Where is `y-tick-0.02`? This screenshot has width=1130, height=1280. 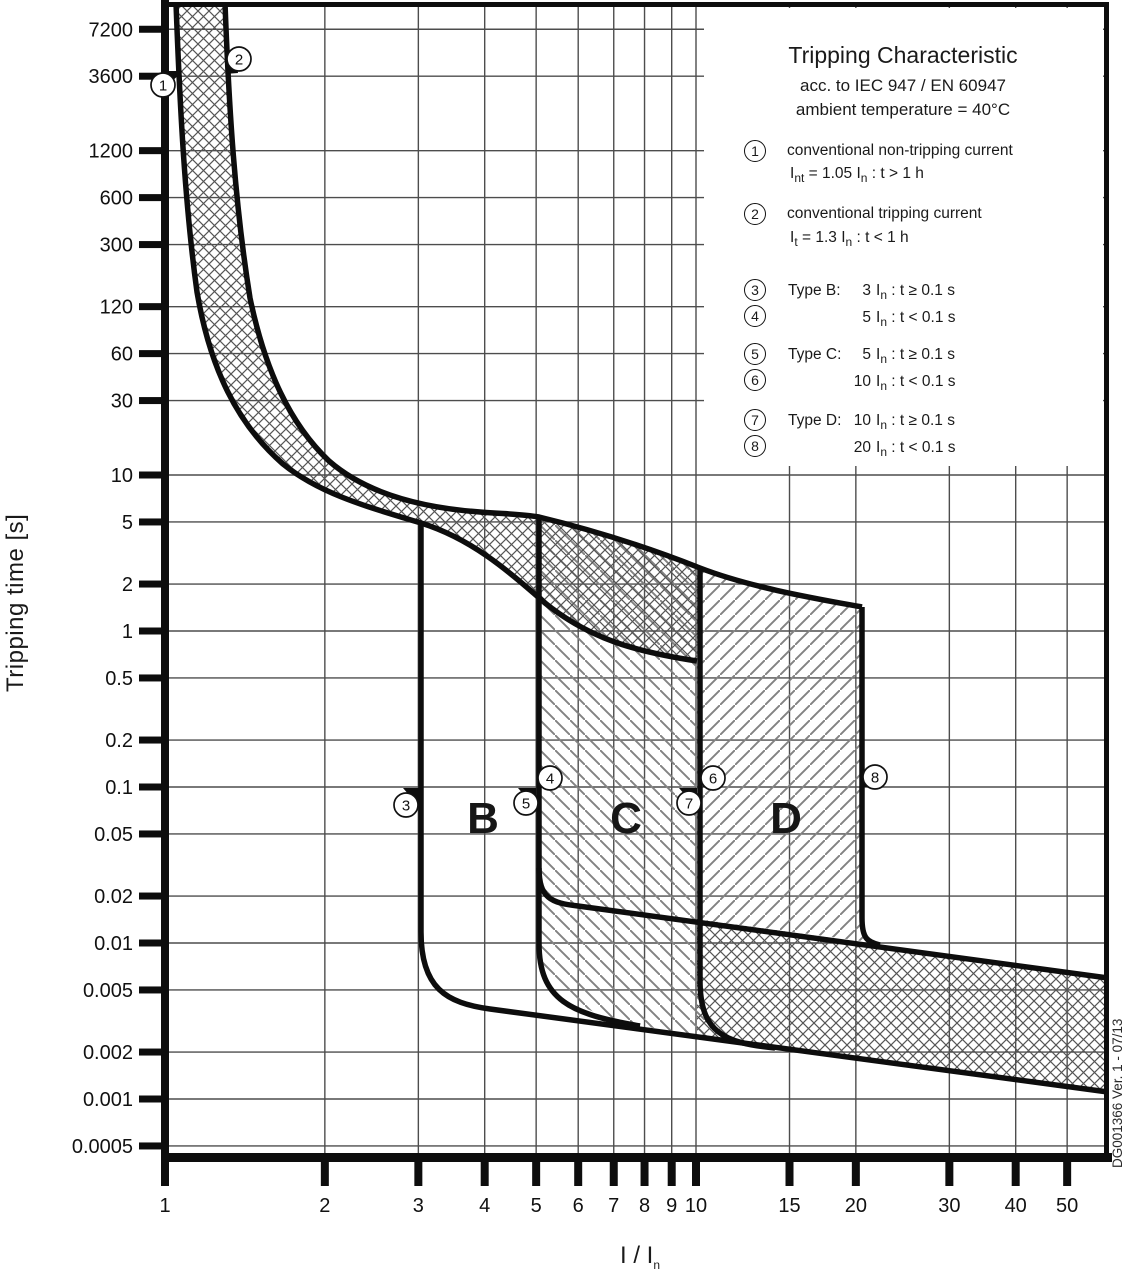
y-tick-0.02 is located at coordinates (152, 896).